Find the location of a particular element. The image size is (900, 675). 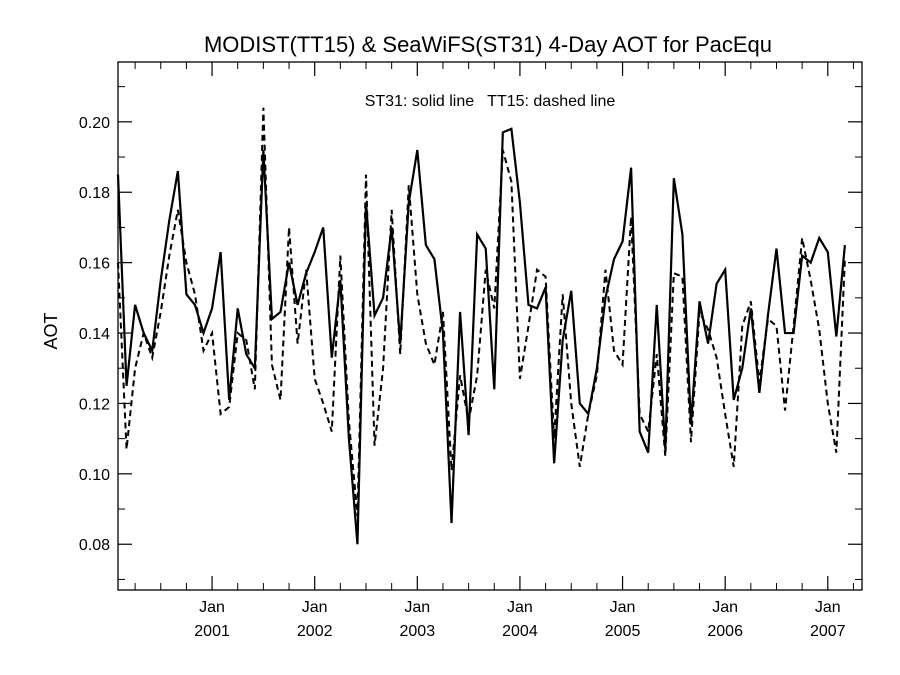

y-tick-label: 0.14 is located at coordinates (94, 334).